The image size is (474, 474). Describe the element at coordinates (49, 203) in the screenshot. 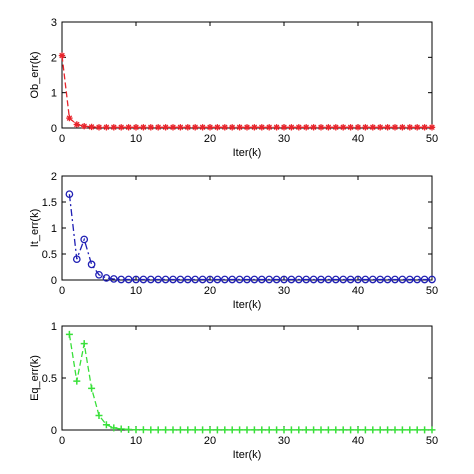

I see `y-tick-label: 1.5` at that location.